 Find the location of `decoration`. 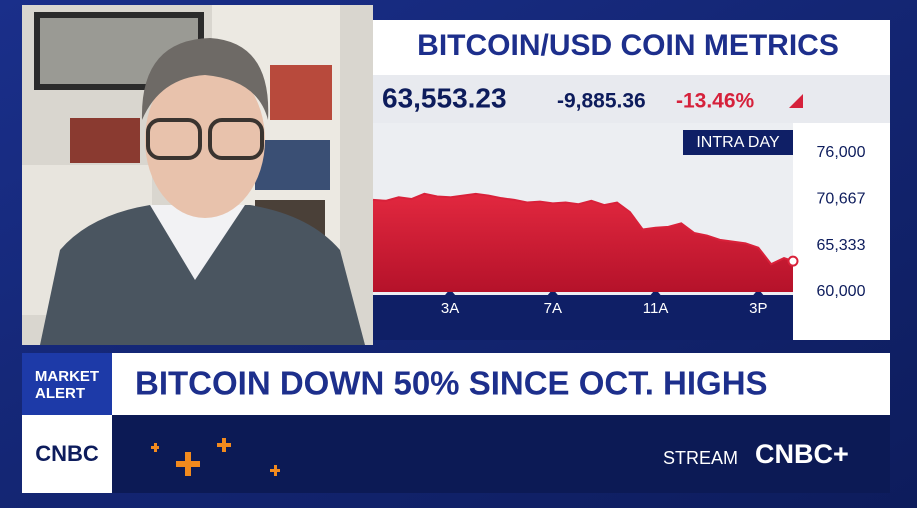

decoration is located at coordinates (215, 457).